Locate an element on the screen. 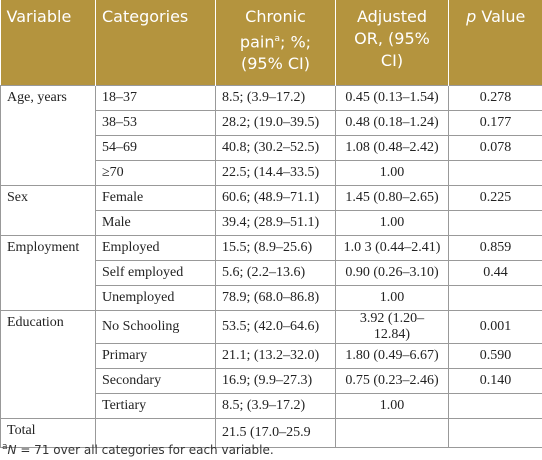 The width and height of the screenshot is (542, 460). table-cell: 40.8; (30.2–52.5) is located at coordinates (275, 148).